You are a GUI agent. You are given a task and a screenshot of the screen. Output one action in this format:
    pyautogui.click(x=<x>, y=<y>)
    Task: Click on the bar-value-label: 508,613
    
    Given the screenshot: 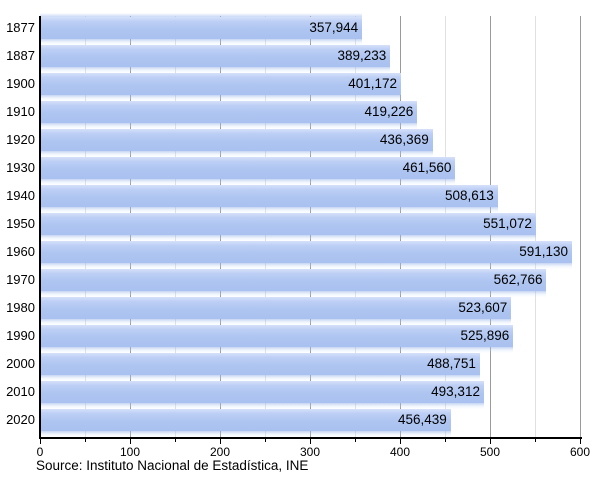 What is the action you would take?
    pyautogui.click(x=469, y=195)
    